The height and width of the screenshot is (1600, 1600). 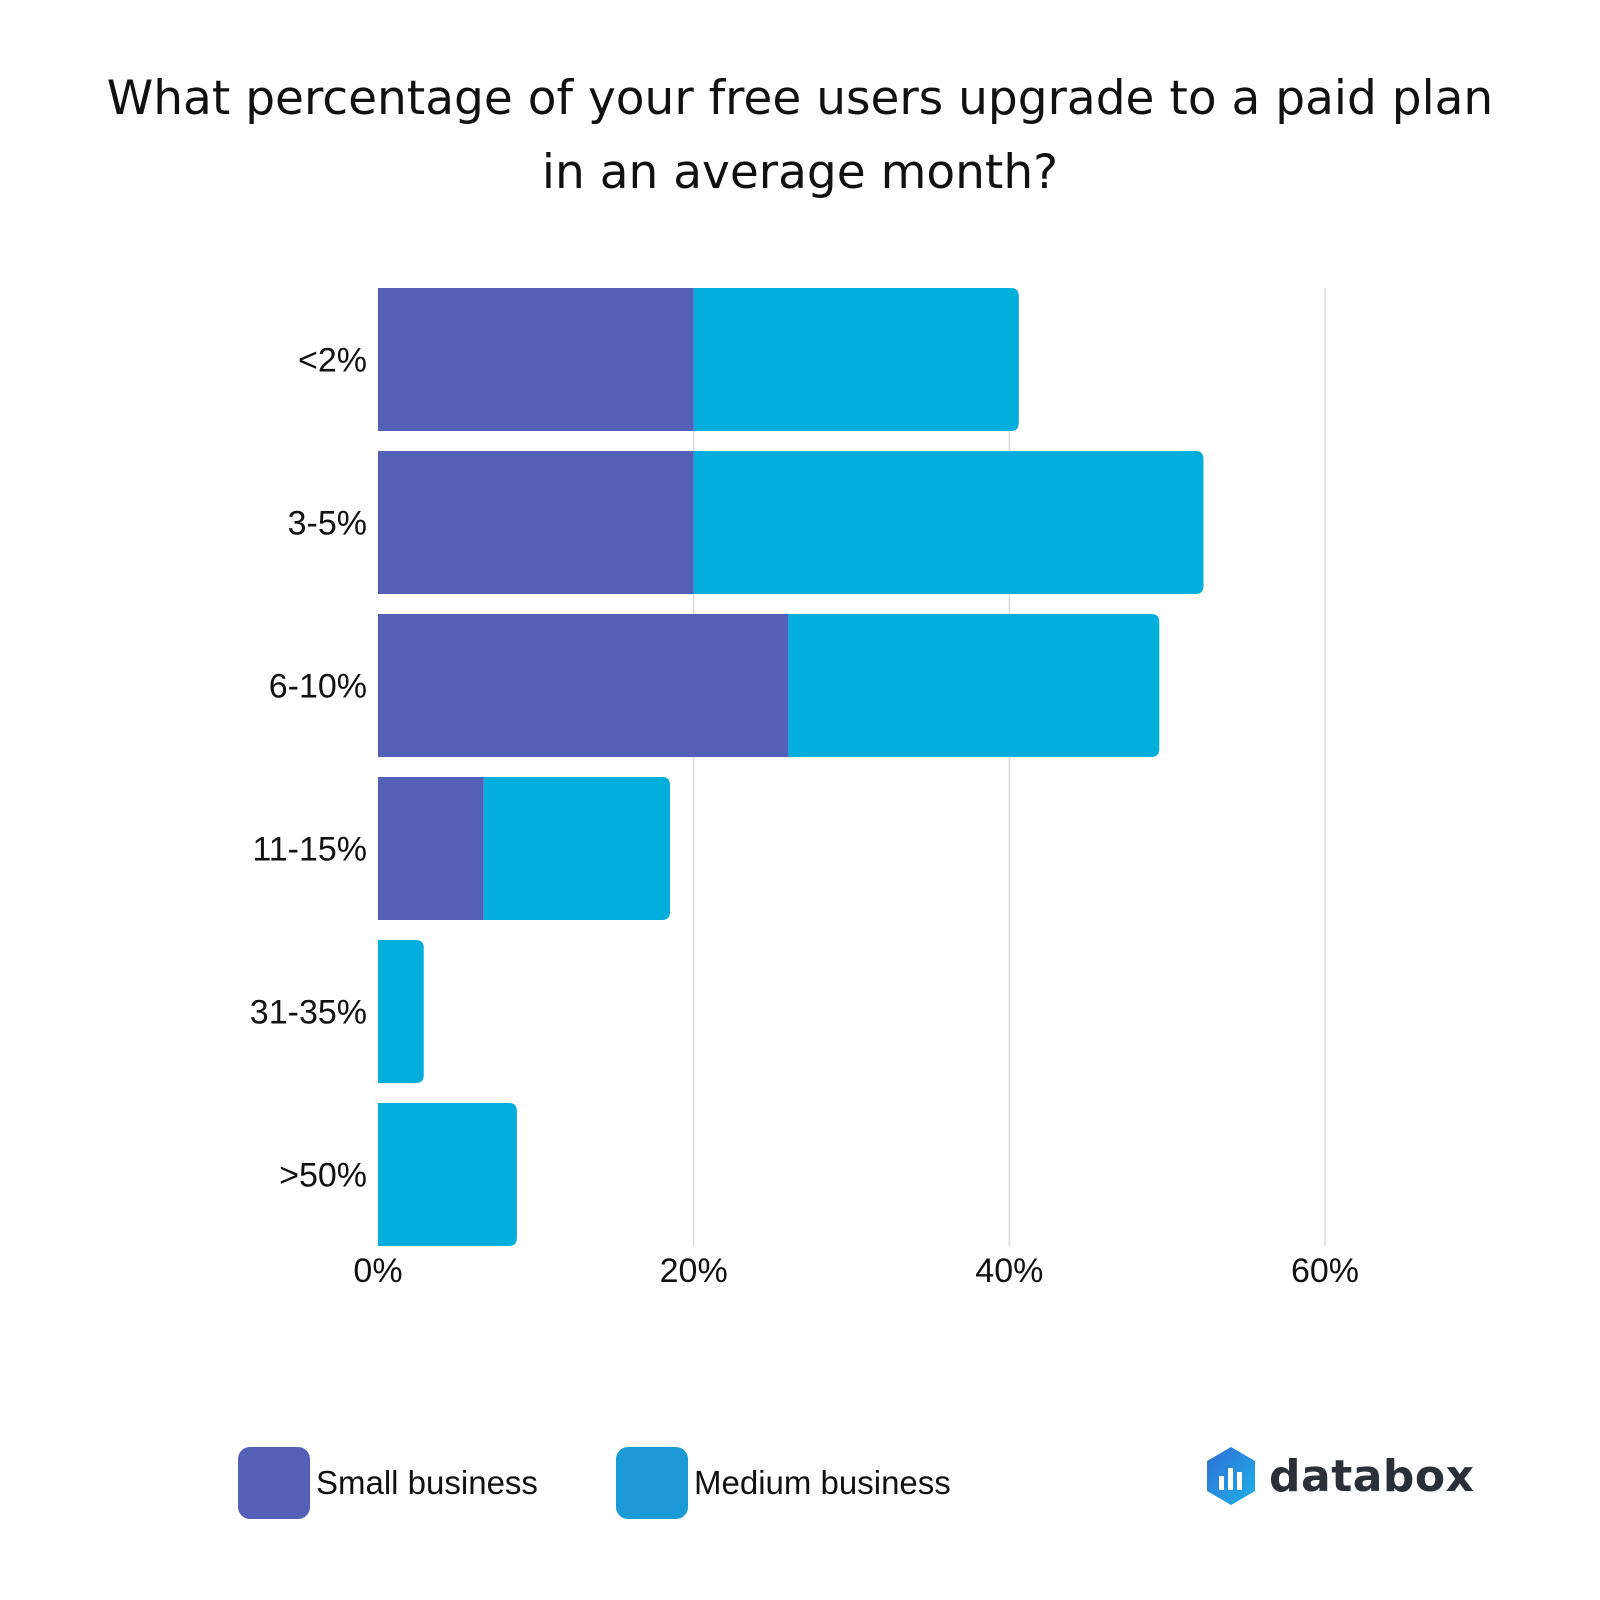 What do you see at coordinates (694, 1271) in the screenshot?
I see `x-tick-label: 20%` at bounding box center [694, 1271].